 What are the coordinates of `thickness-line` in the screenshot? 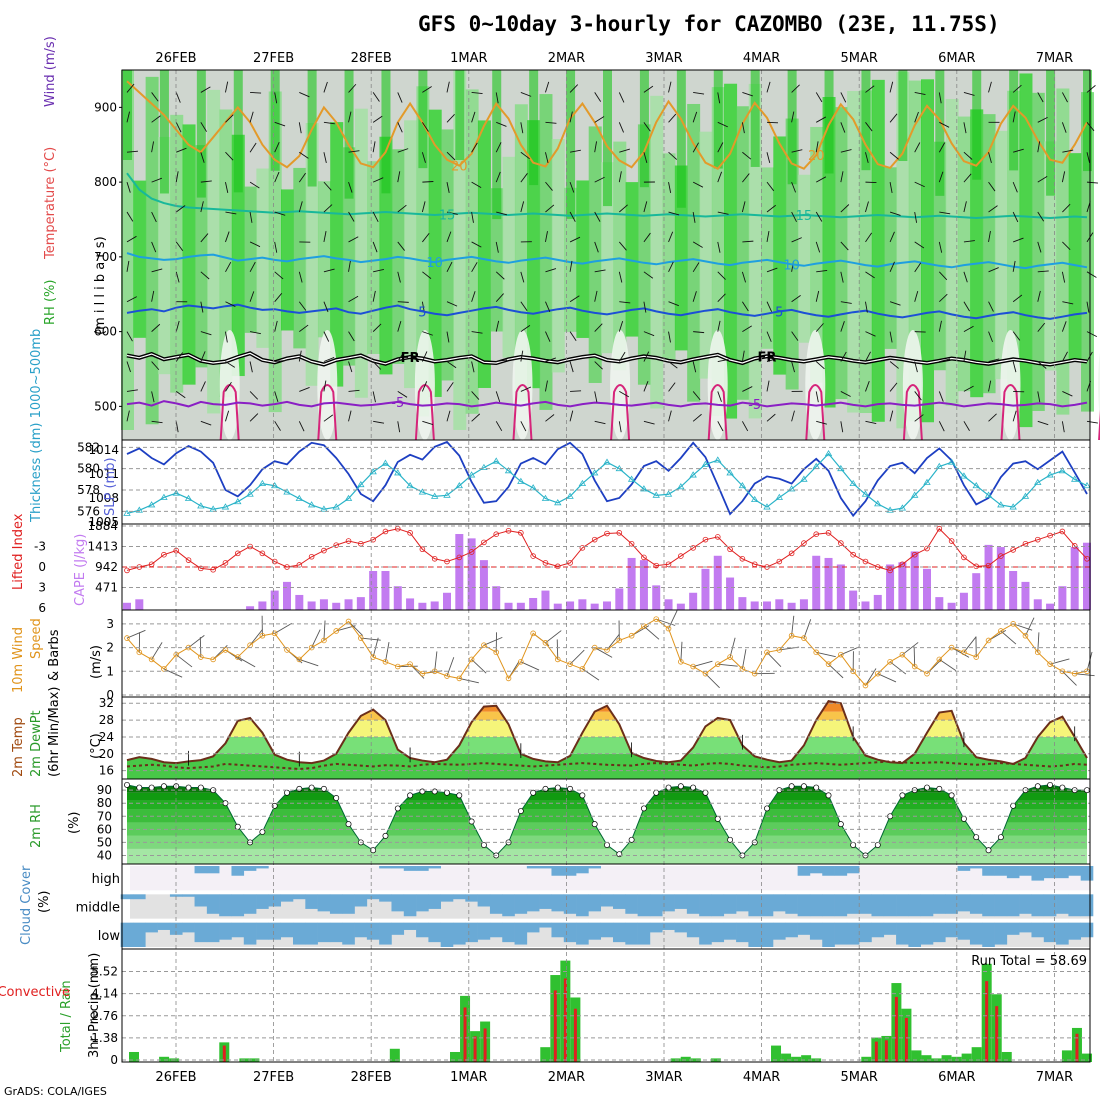 It's located at (607, 483).